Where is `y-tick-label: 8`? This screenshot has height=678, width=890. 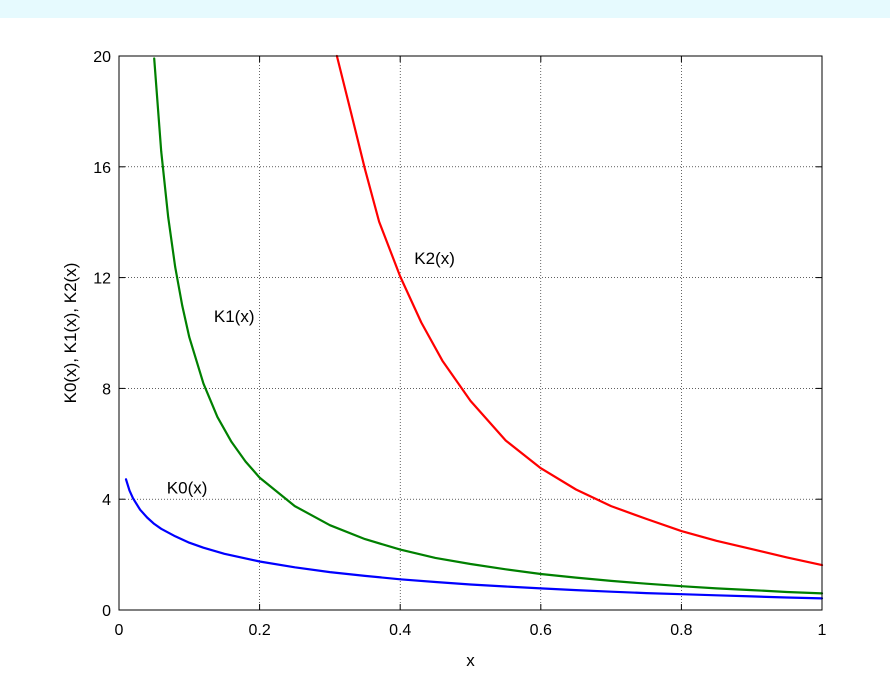 y-tick-label: 8 is located at coordinates (106, 389).